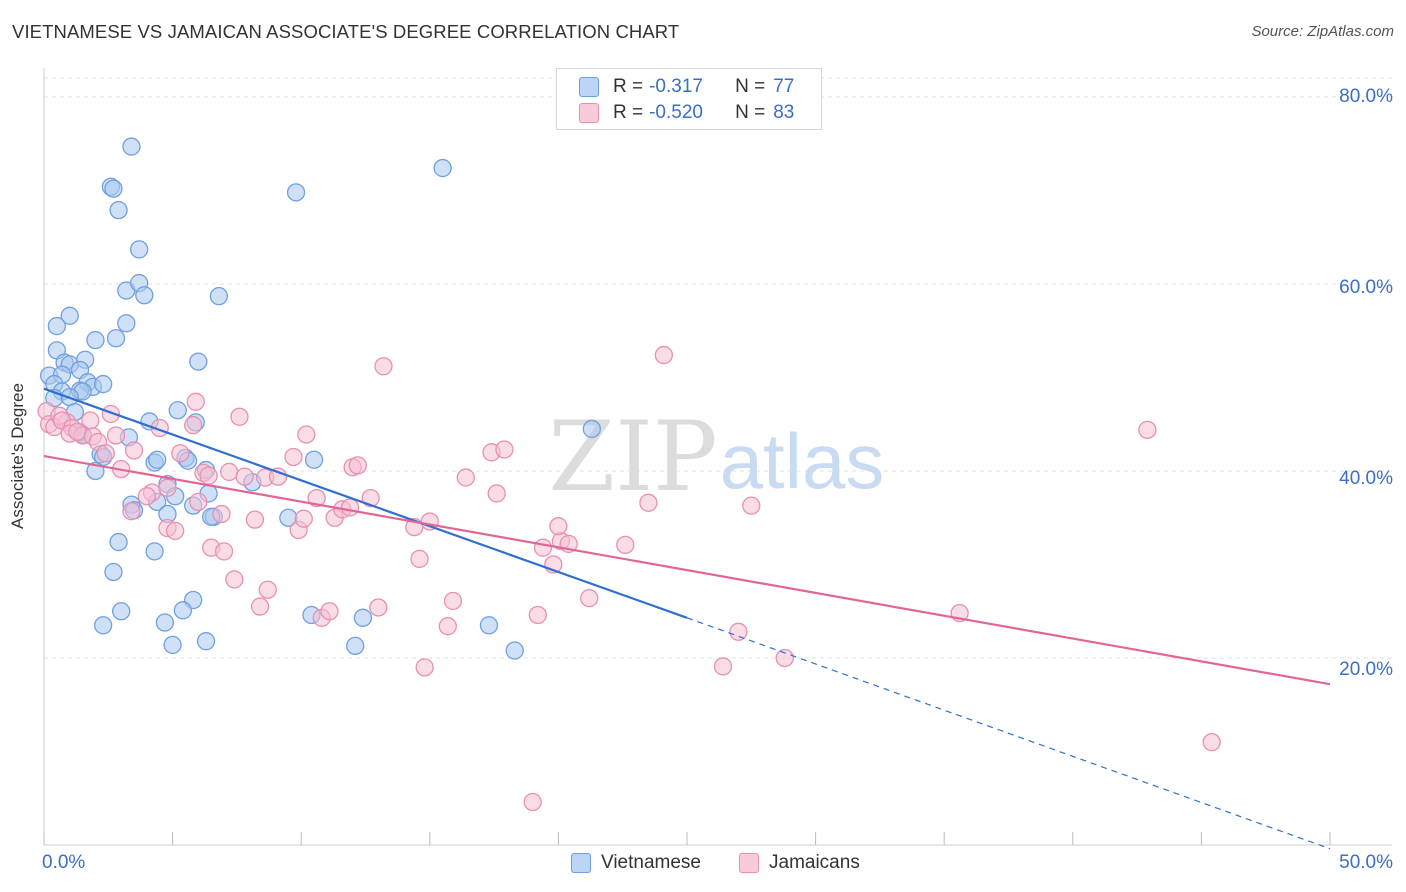 The width and height of the screenshot is (1406, 892). Describe the element at coordinates (1366, 669) in the screenshot. I see `y-tick-label: 20.0%` at that location.